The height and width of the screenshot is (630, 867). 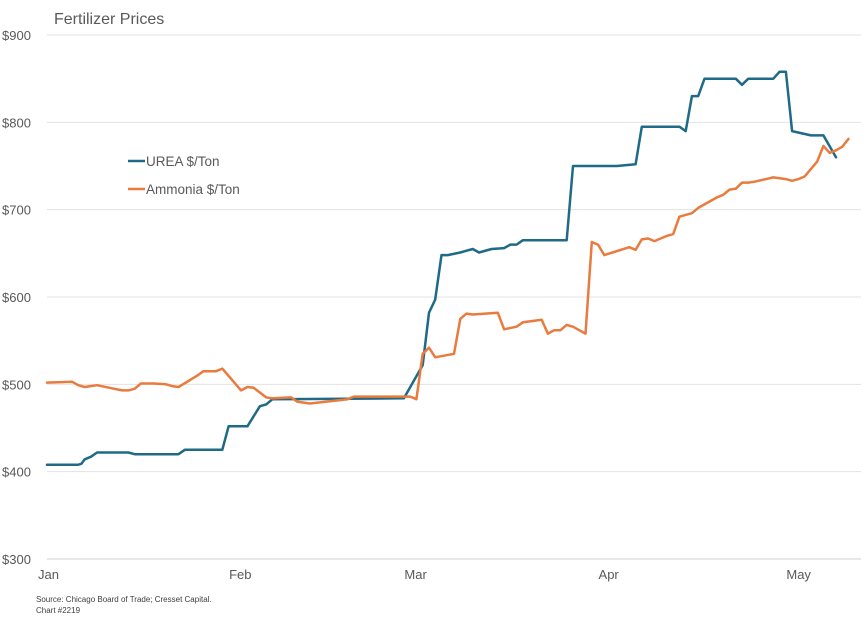 What do you see at coordinates (16, 384) in the screenshot?
I see `y-tick-label: $500` at bounding box center [16, 384].